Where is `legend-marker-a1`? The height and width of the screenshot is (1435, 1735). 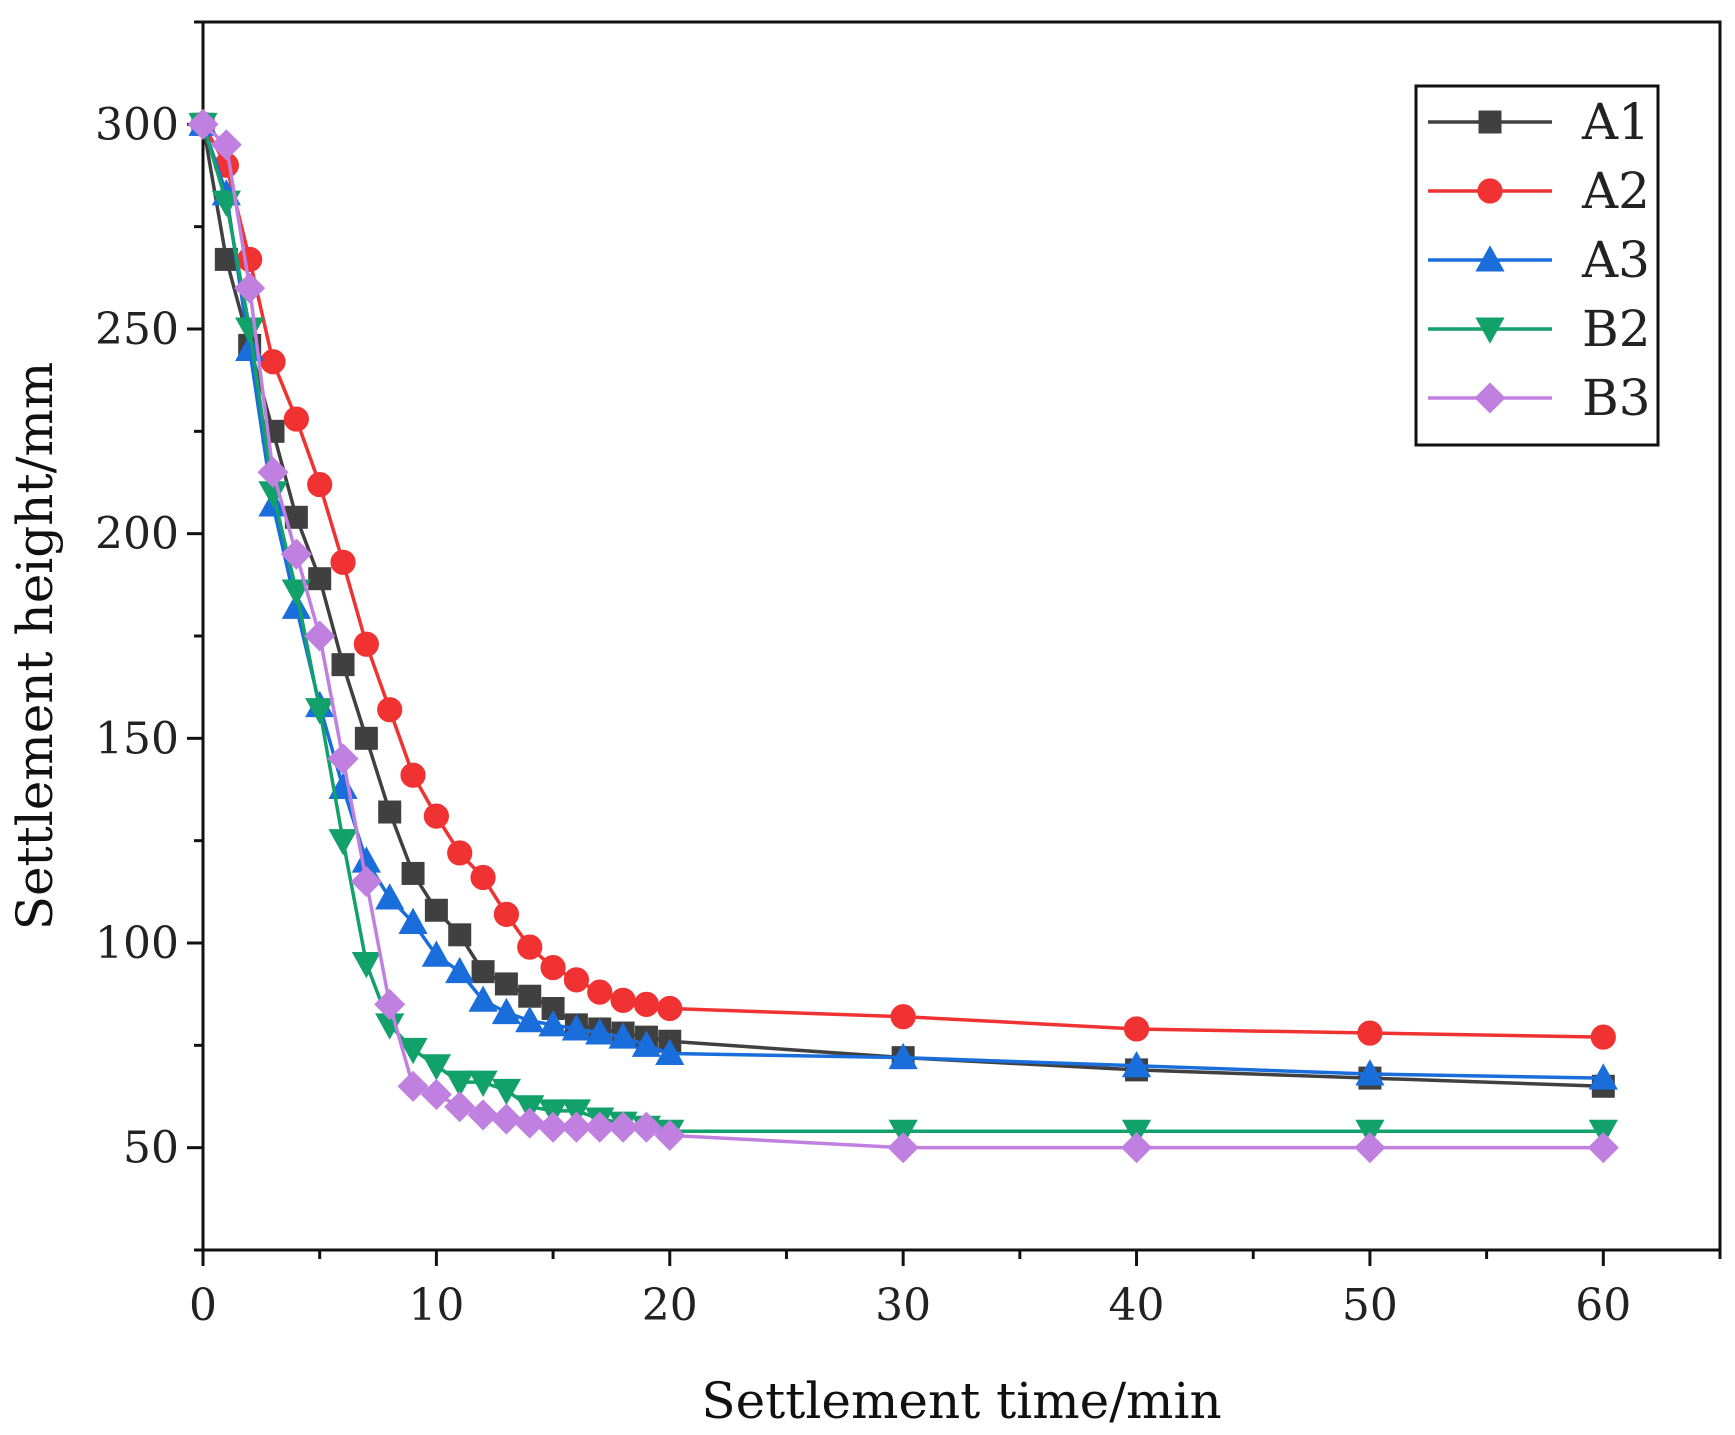
legend-marker-a1 is located at coordinates (1490, 122).